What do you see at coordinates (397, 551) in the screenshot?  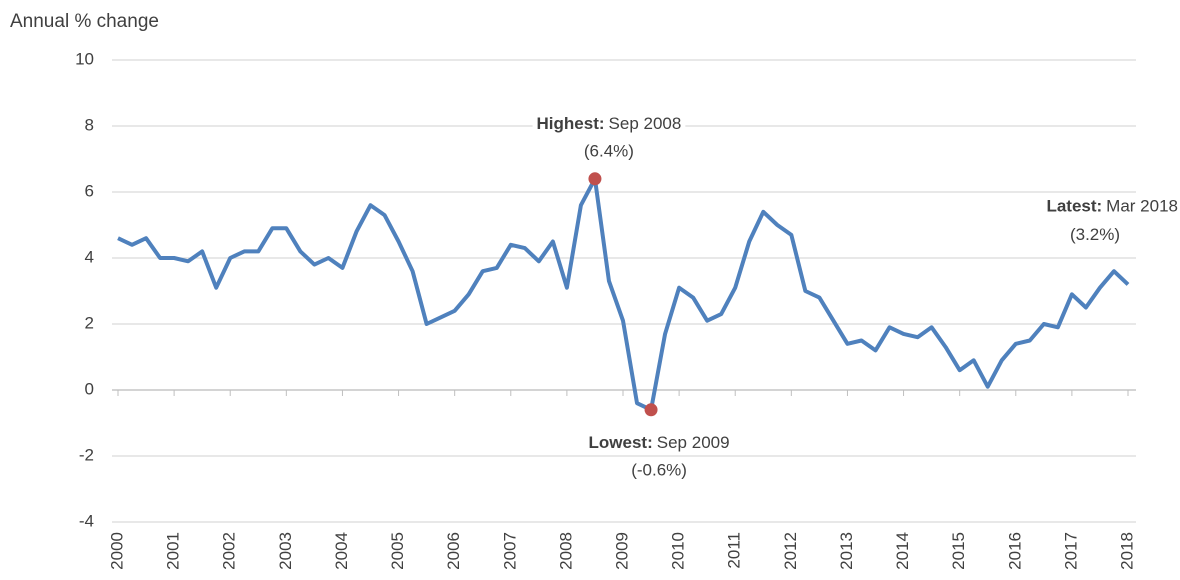 I see `x-tick-label: 2005` at bounding box center [397, 551].